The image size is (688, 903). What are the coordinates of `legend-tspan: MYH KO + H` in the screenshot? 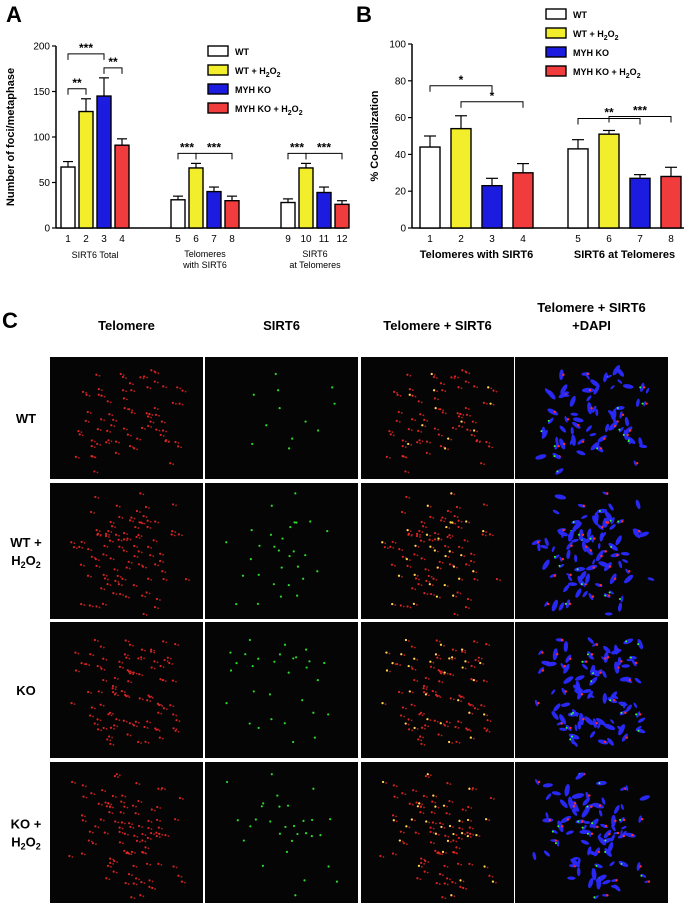 It's located at (261, 109).